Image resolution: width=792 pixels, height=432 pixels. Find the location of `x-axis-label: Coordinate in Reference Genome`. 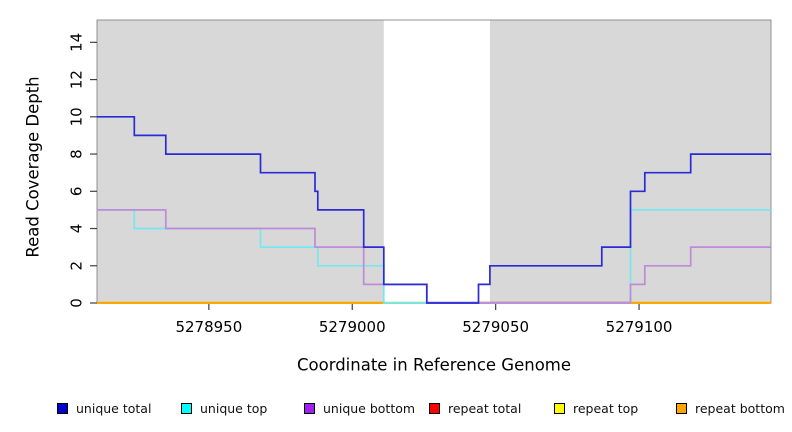

x-axis-label: Coordinate in Reference Genome is located at coordinates (434, 365).